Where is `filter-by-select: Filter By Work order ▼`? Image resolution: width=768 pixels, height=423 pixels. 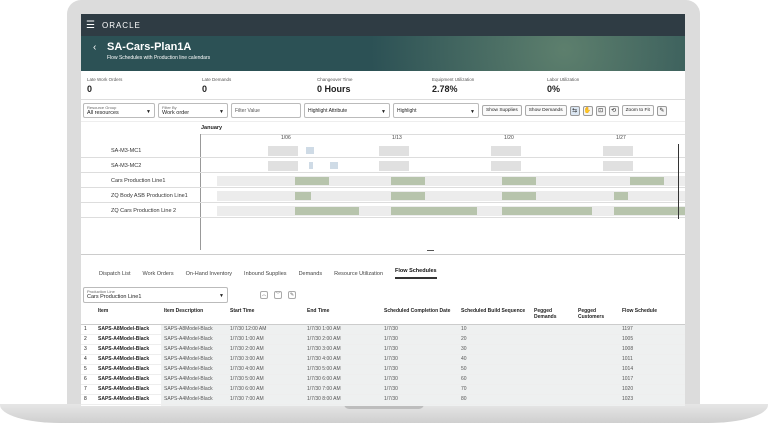 filter-by-select: Filter By Work order ▼ is located at coordinates (193, 110).